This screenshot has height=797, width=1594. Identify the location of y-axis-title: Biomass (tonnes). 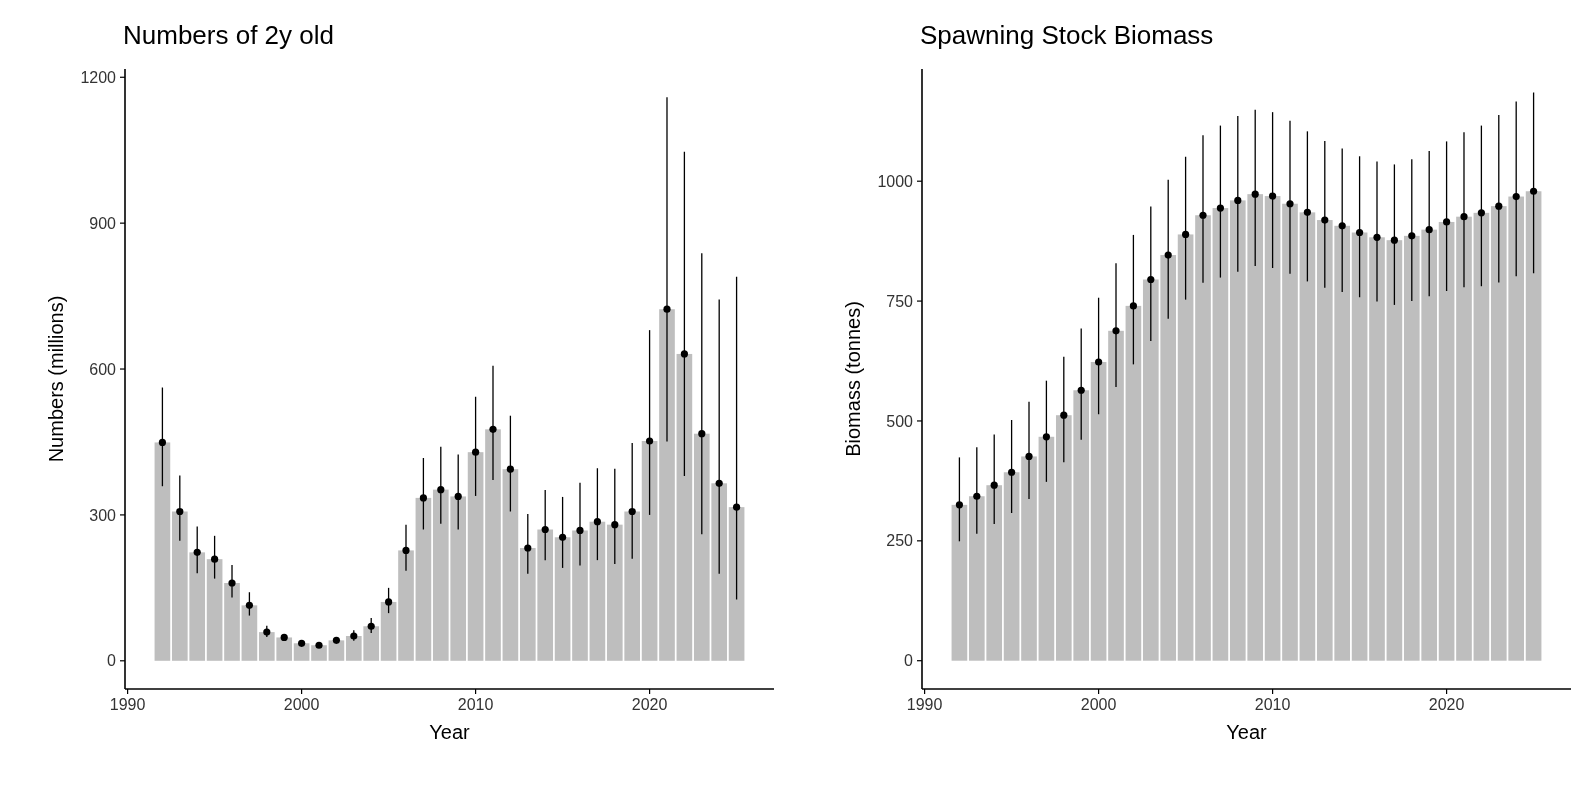
(853, 379).